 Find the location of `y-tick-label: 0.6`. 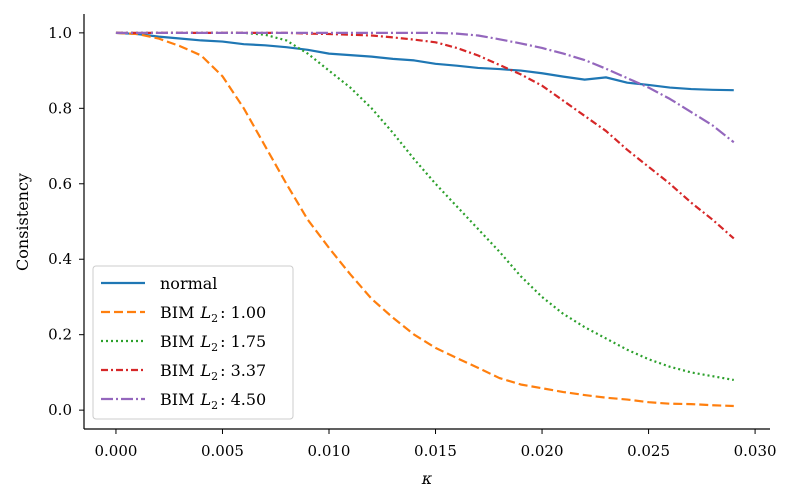

y-tick-label: 0.6 is located at coordinates (60, 184).